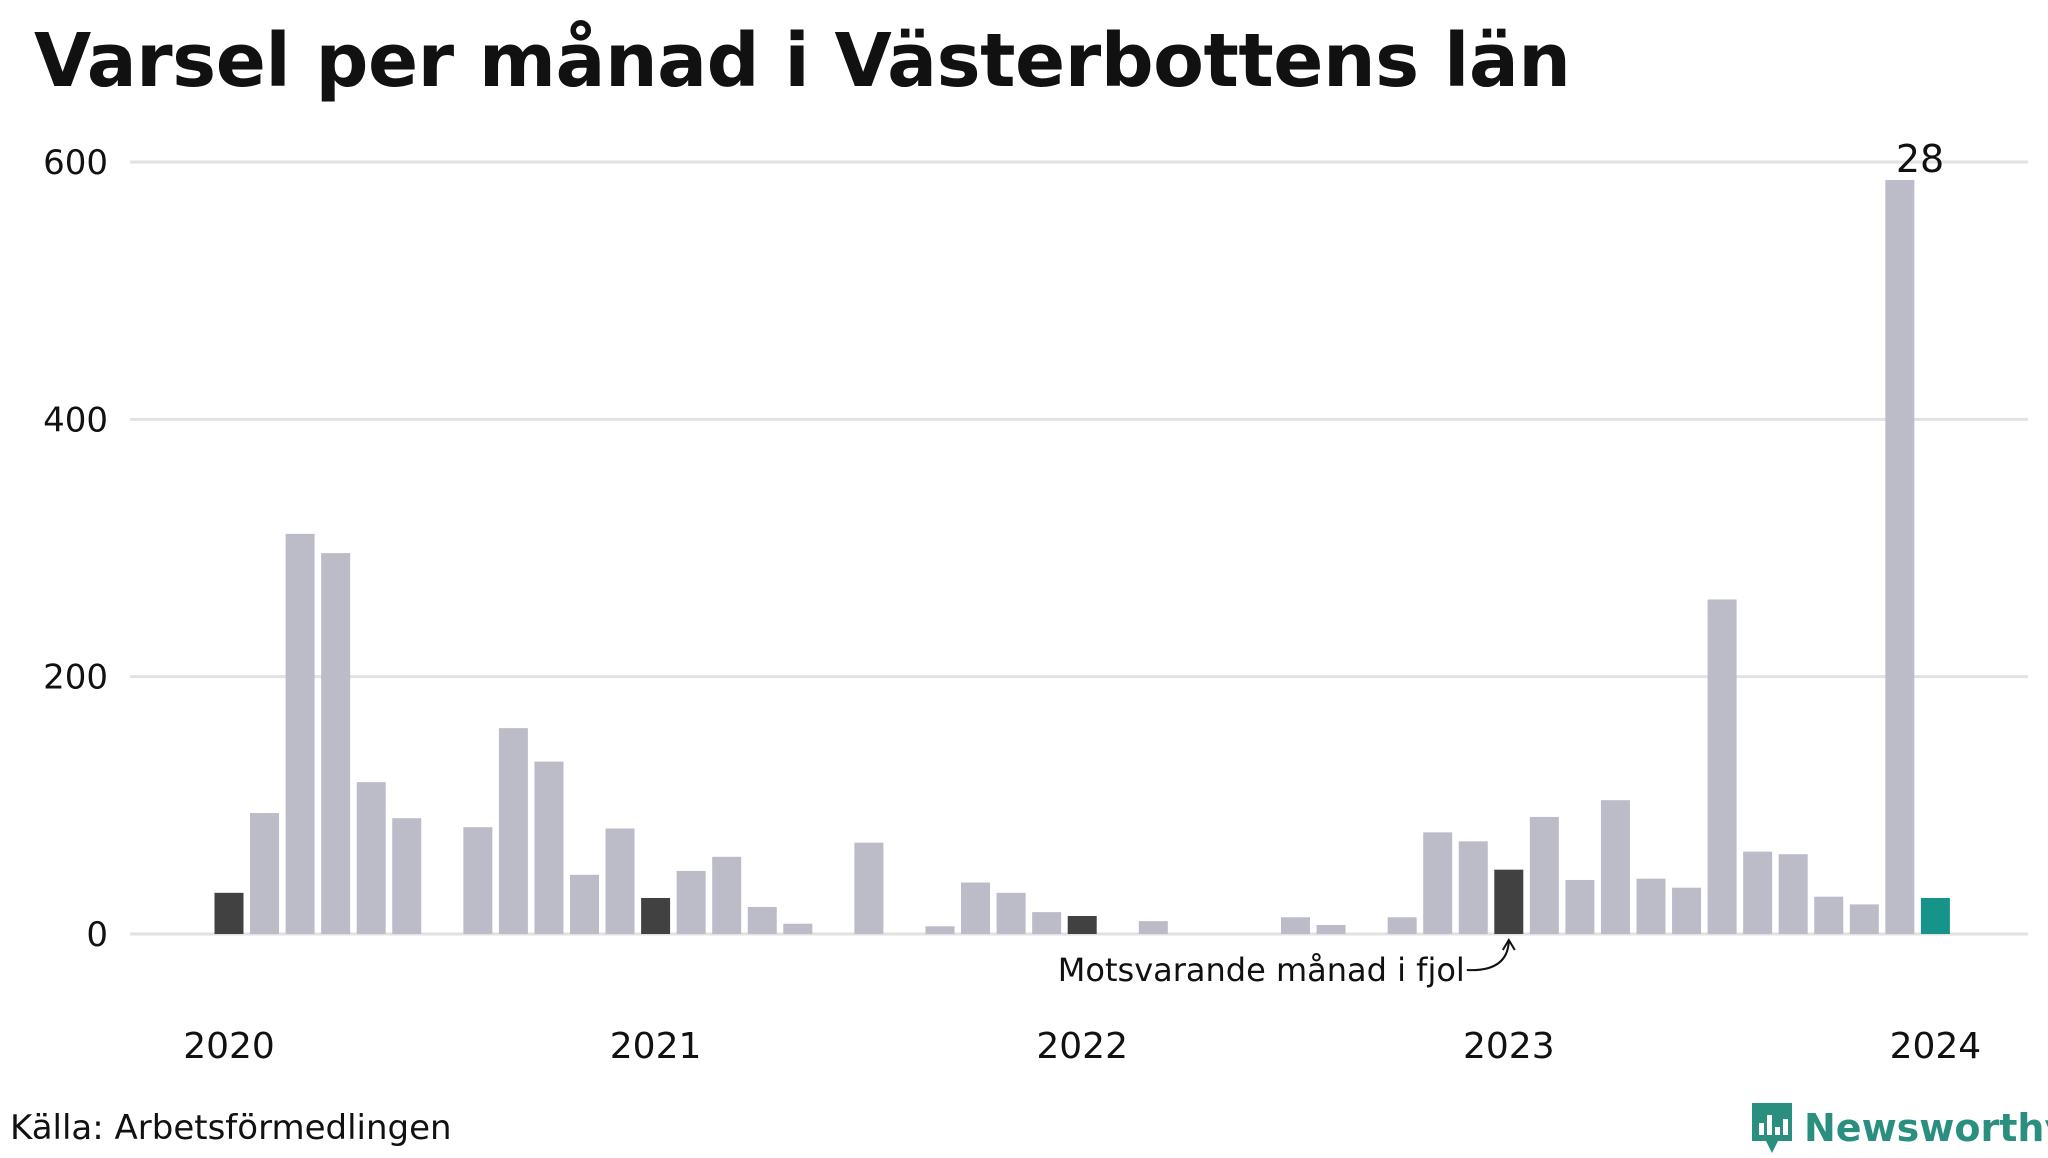 This screenshot has width=2048, height=1158. I want to click on x-tick-label: 2024, so click(1936, 1046).